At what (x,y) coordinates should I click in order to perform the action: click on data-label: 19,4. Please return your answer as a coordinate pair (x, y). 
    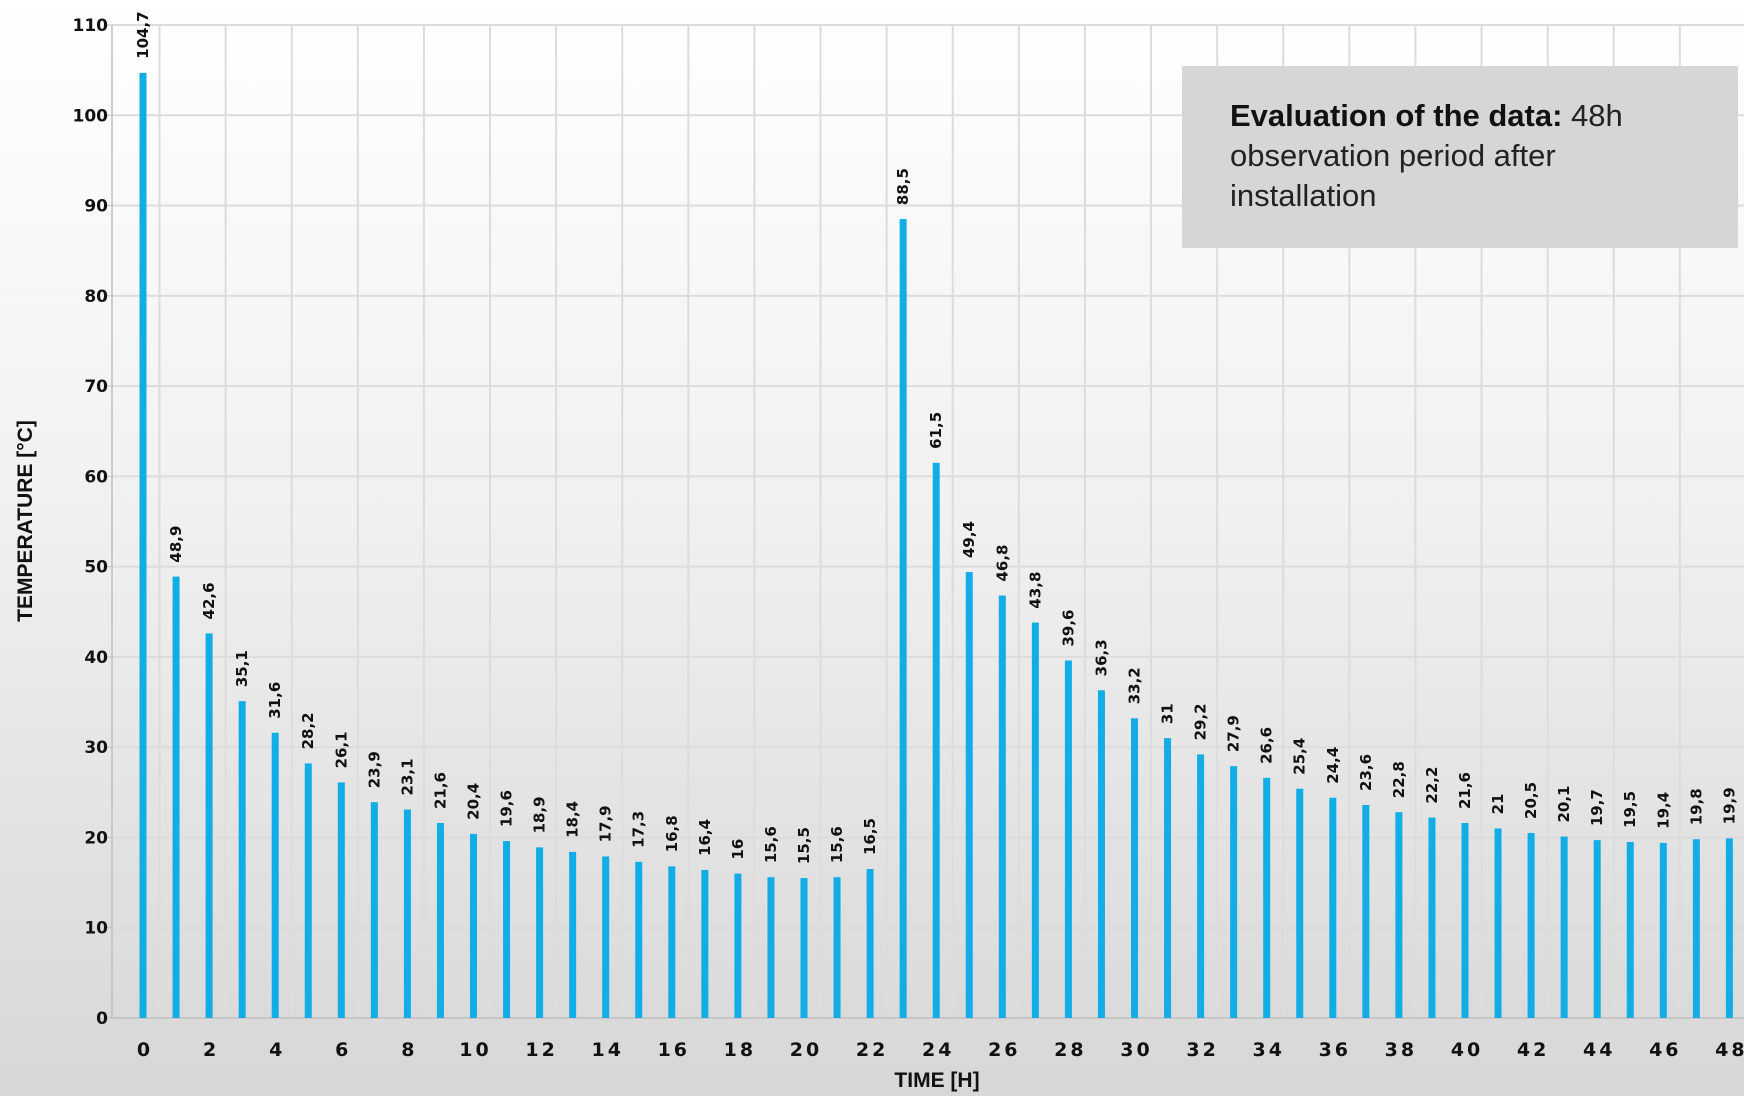
    Looking at the image, I should click on (1663, 810).